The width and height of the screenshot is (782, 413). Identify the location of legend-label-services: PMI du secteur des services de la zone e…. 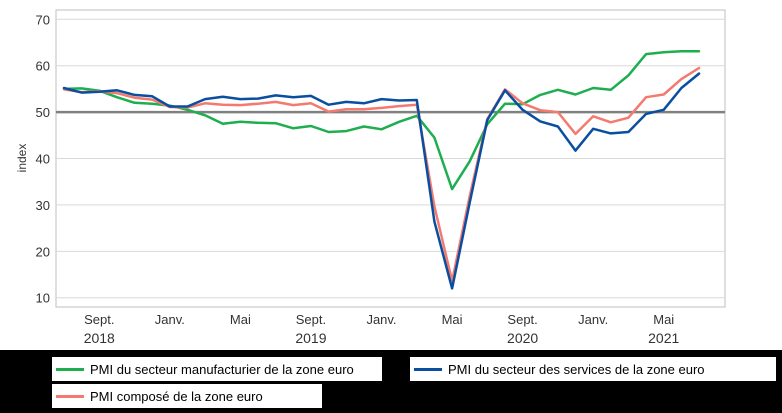
(576, 369).